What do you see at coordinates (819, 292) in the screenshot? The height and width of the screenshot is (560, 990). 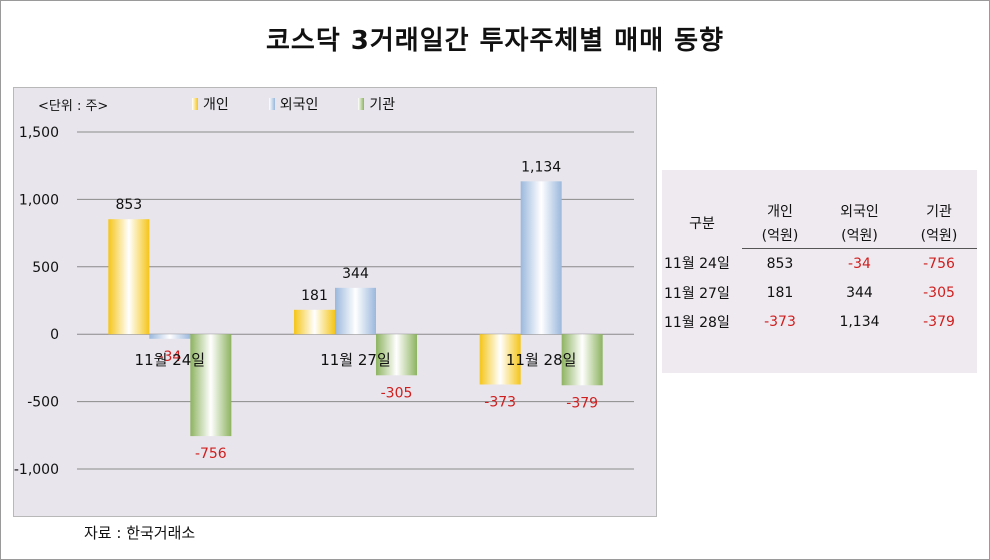 I see `table-row: 11월 27일 181 344 -305` at bounding box center [819, 292].